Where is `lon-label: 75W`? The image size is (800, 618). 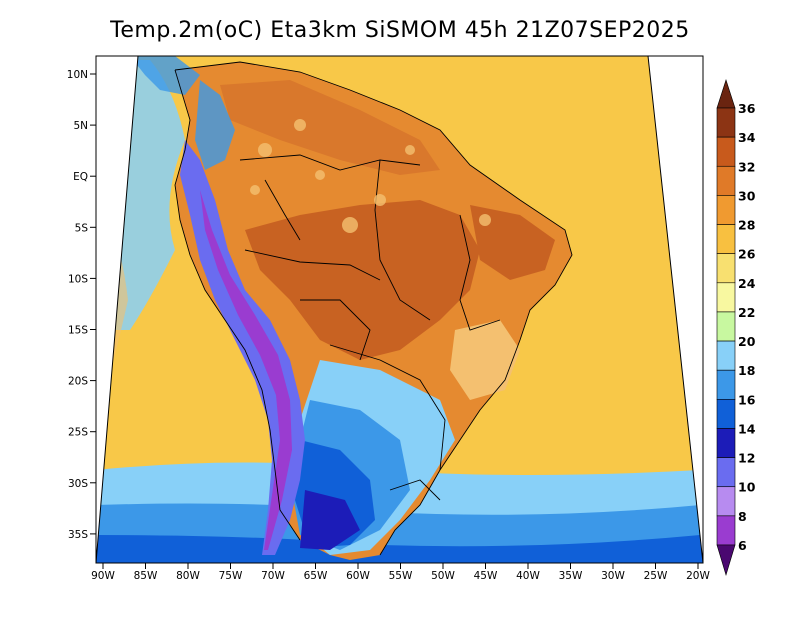 lon-label: 75W is located at coordinates (231, 576).